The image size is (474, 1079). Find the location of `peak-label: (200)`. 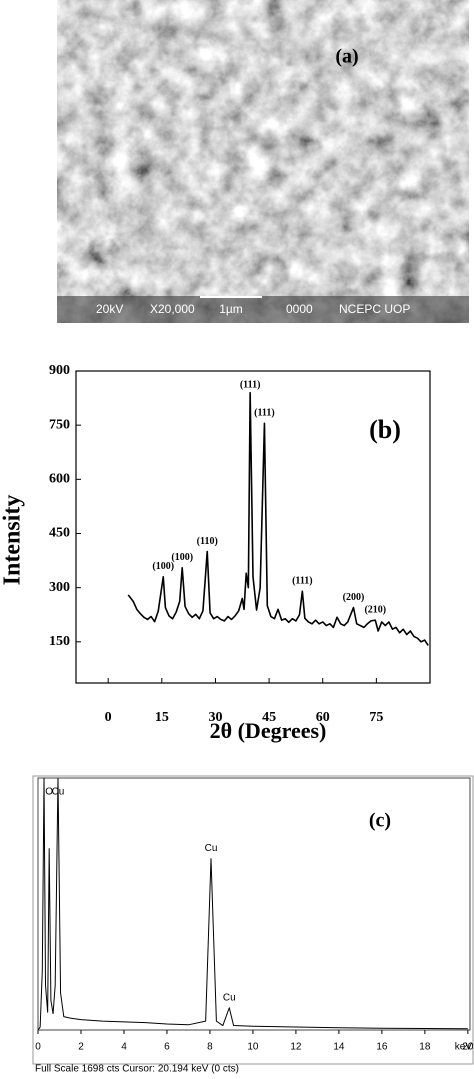

peak-label: (200) is located at coordinates (354, 597).